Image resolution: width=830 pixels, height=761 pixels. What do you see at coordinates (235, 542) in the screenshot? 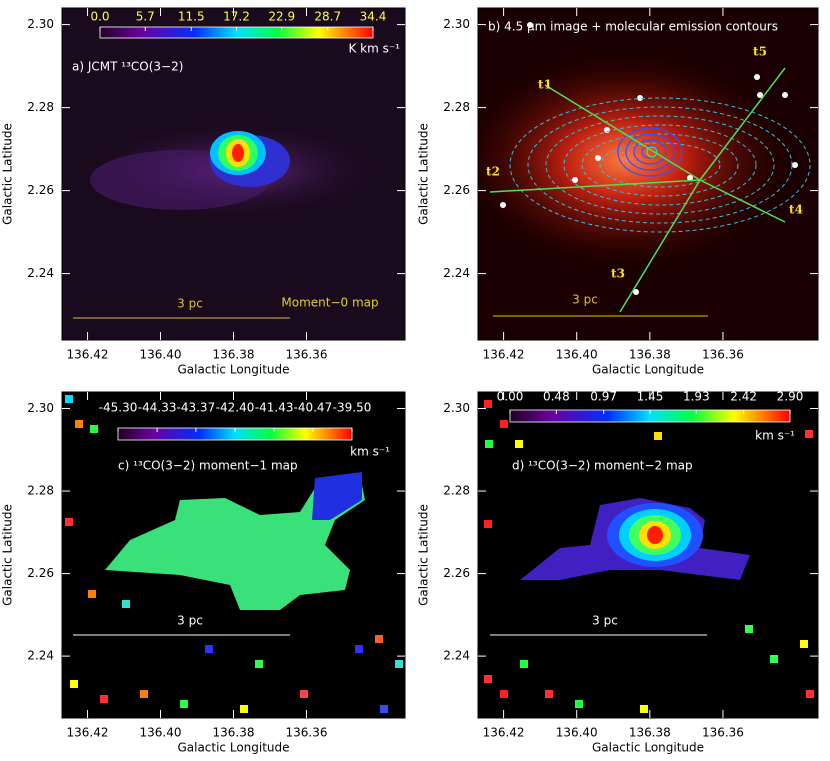
I see `velocity-field` at bounding box center [235, 542].